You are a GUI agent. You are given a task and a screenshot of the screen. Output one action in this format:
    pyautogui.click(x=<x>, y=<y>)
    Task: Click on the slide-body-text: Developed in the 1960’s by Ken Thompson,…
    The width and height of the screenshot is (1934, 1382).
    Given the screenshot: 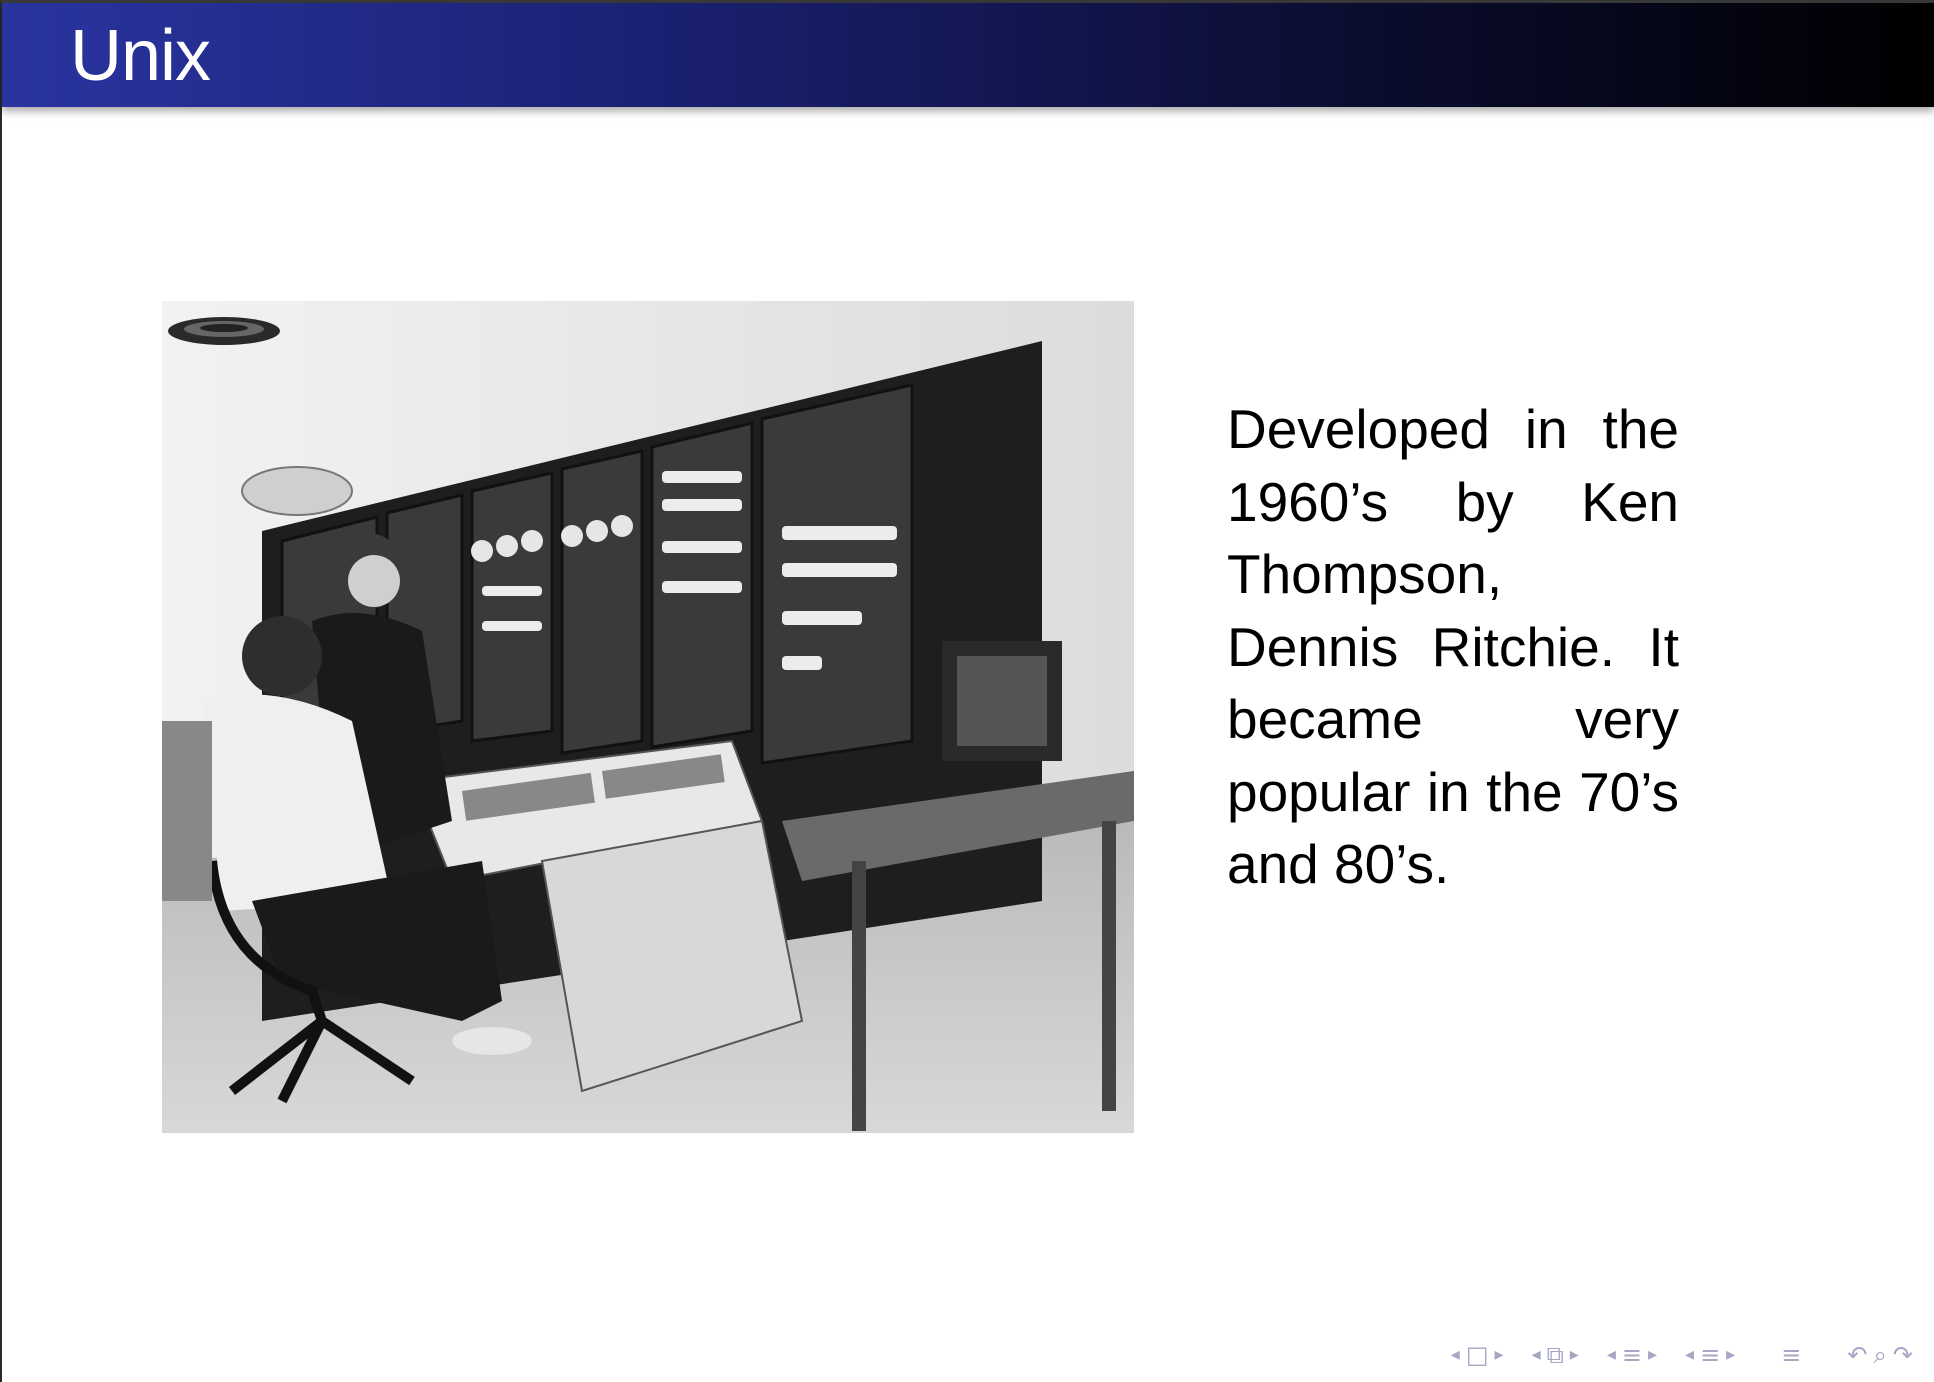 What is the action you would take?
    pyautogui.click(x=1453, y=646)
    